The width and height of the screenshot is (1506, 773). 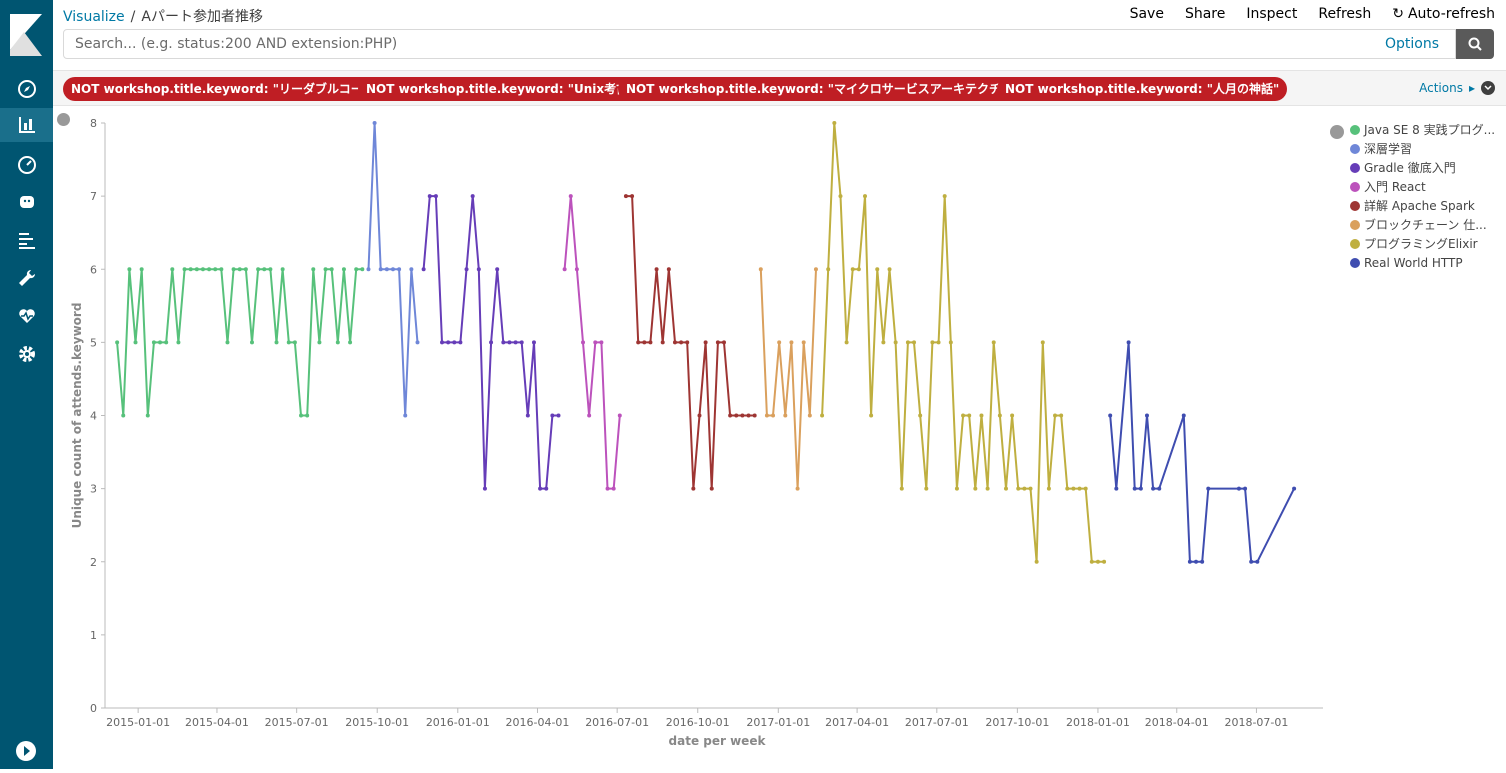 I want to click on filter-pill: NOT workshop.title.keyword: "リーダブルコード", so click(x=226, y=89).